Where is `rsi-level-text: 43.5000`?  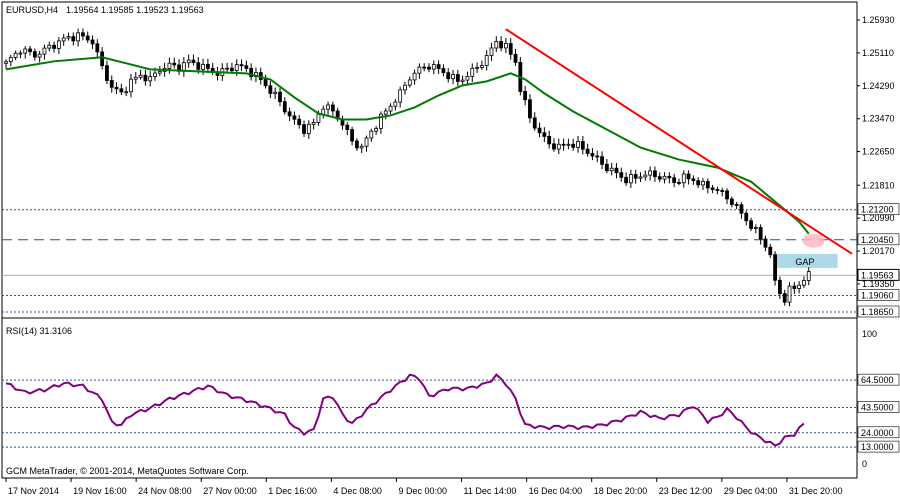 rsi-level-text: 43.5000 is located at coordinates (877, 407).